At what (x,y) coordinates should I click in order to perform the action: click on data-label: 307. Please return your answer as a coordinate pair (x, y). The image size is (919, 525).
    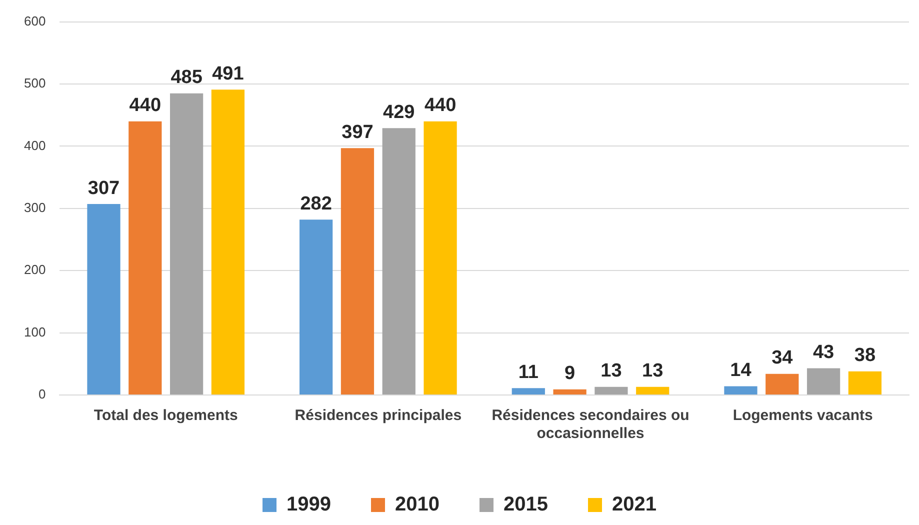
    Looking at the image, I should click on (104, 188).